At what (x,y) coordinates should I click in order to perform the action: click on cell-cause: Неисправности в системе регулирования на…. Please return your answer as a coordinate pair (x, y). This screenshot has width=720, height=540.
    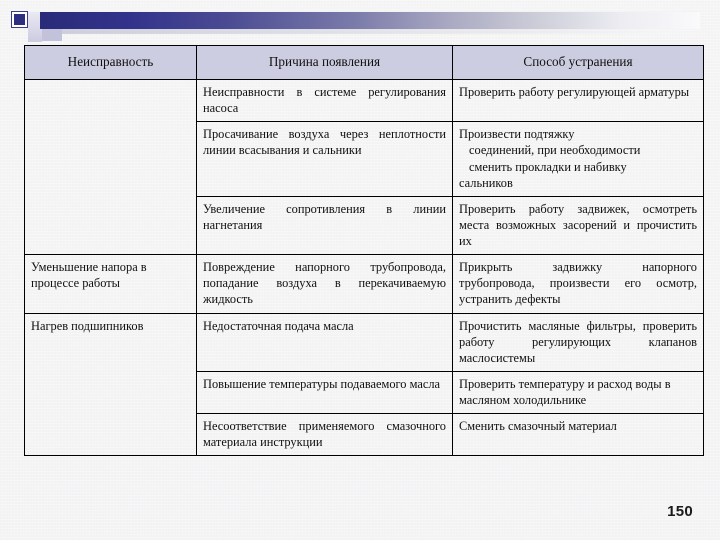
    Looking at the image, I should click on (324, 100).